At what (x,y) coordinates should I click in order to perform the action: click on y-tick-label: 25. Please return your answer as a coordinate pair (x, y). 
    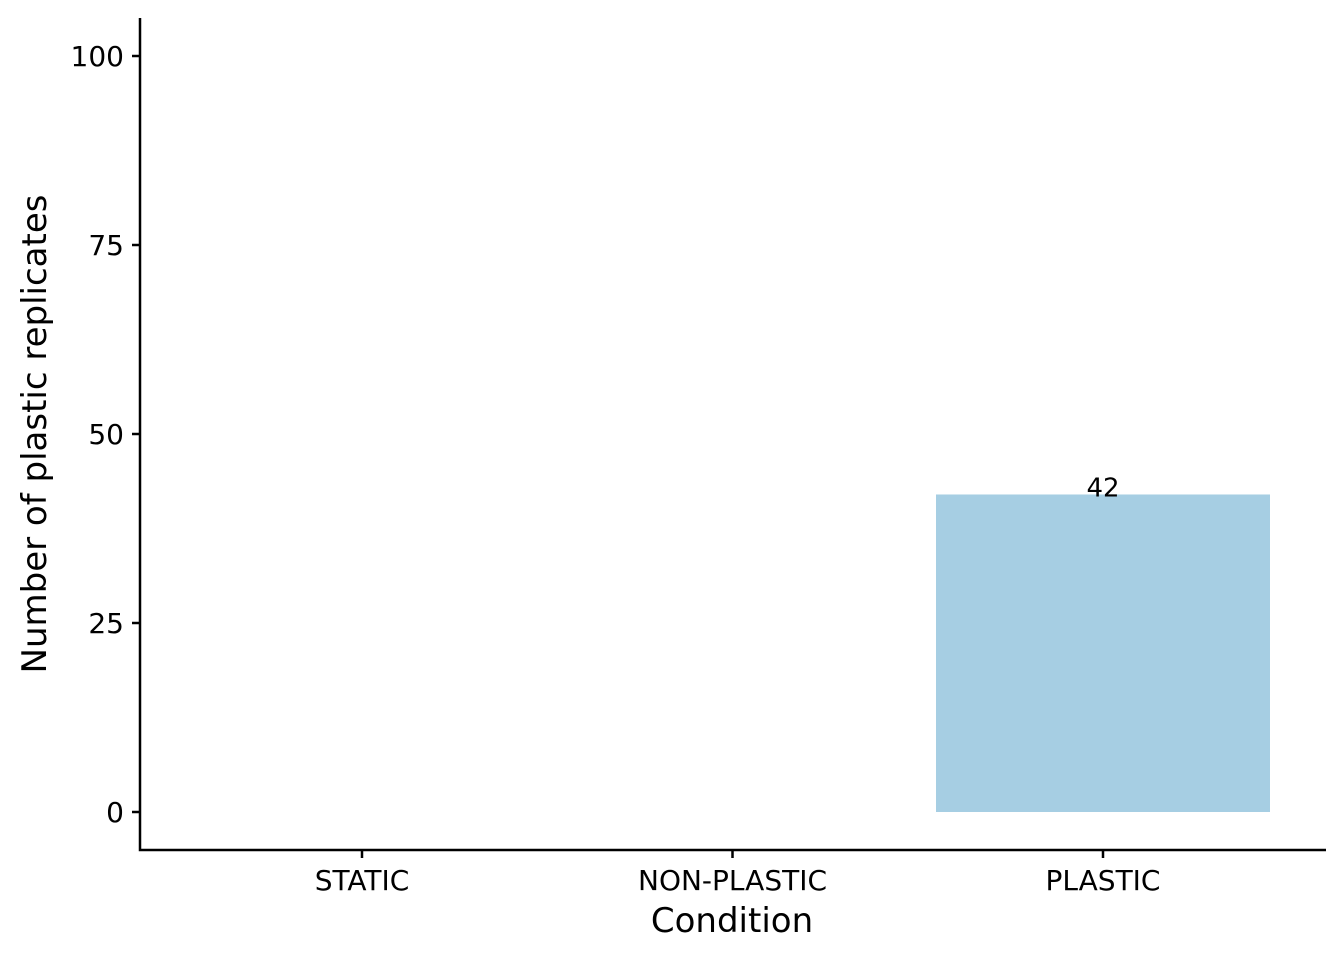
    Looking at the image, I should click on (106, 623).